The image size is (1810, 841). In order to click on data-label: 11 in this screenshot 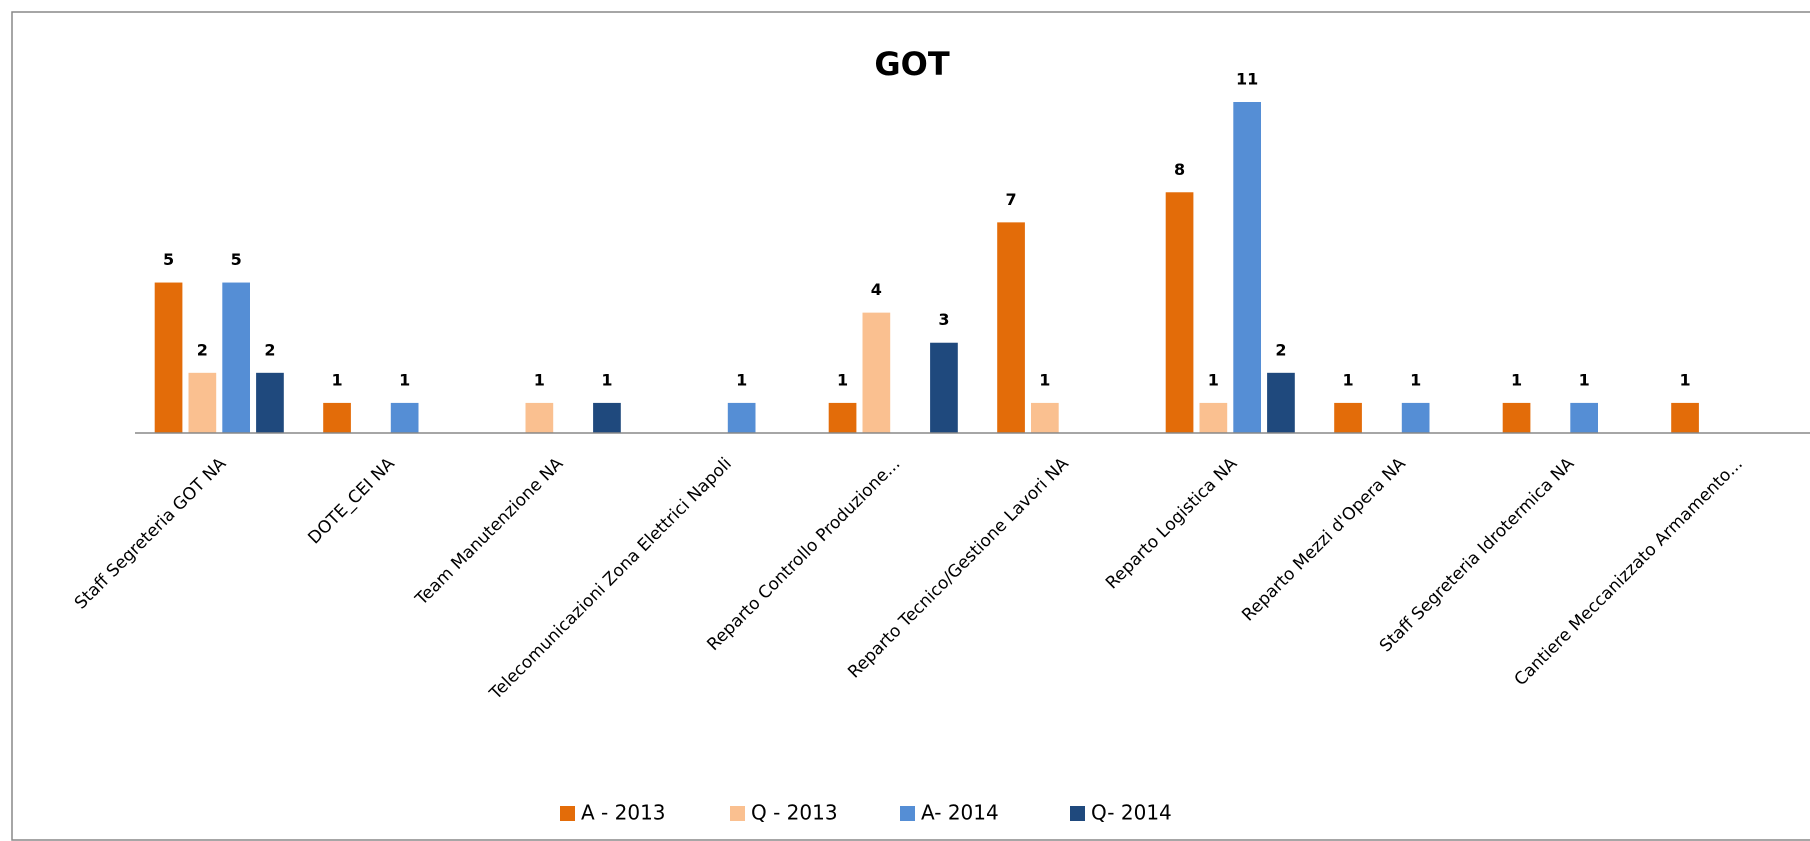, I will do `click(1247, 79)`.